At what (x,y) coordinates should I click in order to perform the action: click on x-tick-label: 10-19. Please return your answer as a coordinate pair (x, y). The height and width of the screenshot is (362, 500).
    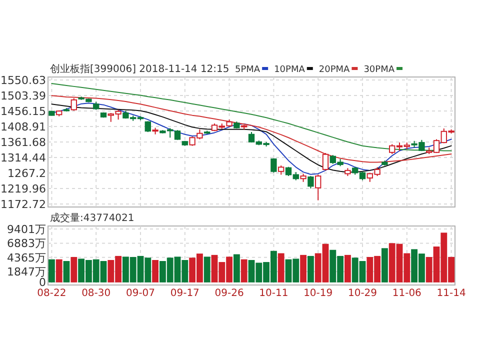
    Looking at the image, I should click on (318, 293).